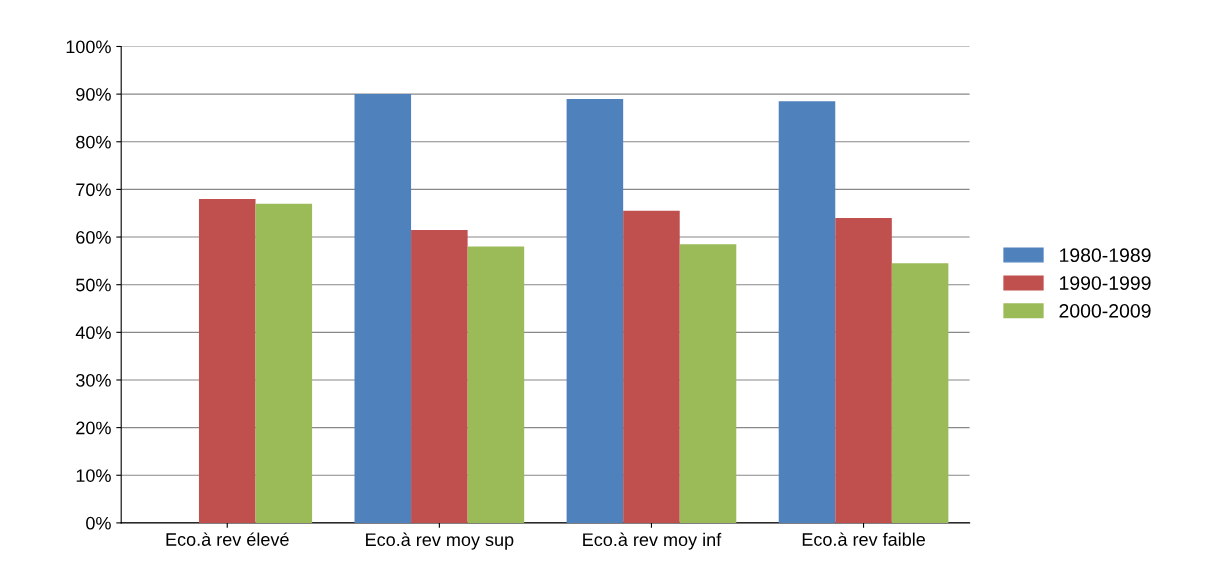 This screenshot has width=1212, height=581. Describe the element at coordinates (1105, 283) in the screenshot. I see `legend-label: 1990-1999` at that location.